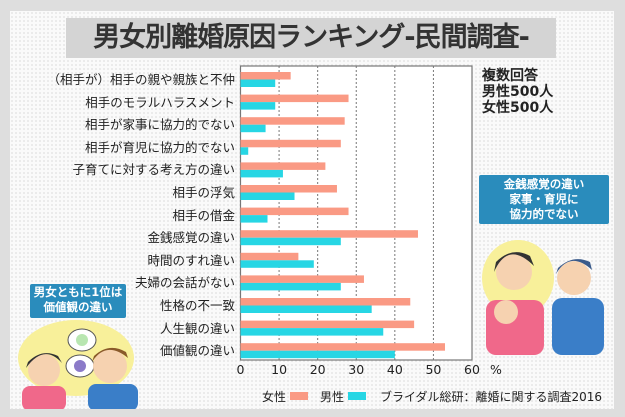  What do you see at coordinates (491, 397) in the screenshot?
I see `source-text: ブライダル総研：離婚に関する調査2016` at bounding box center [491, 397].